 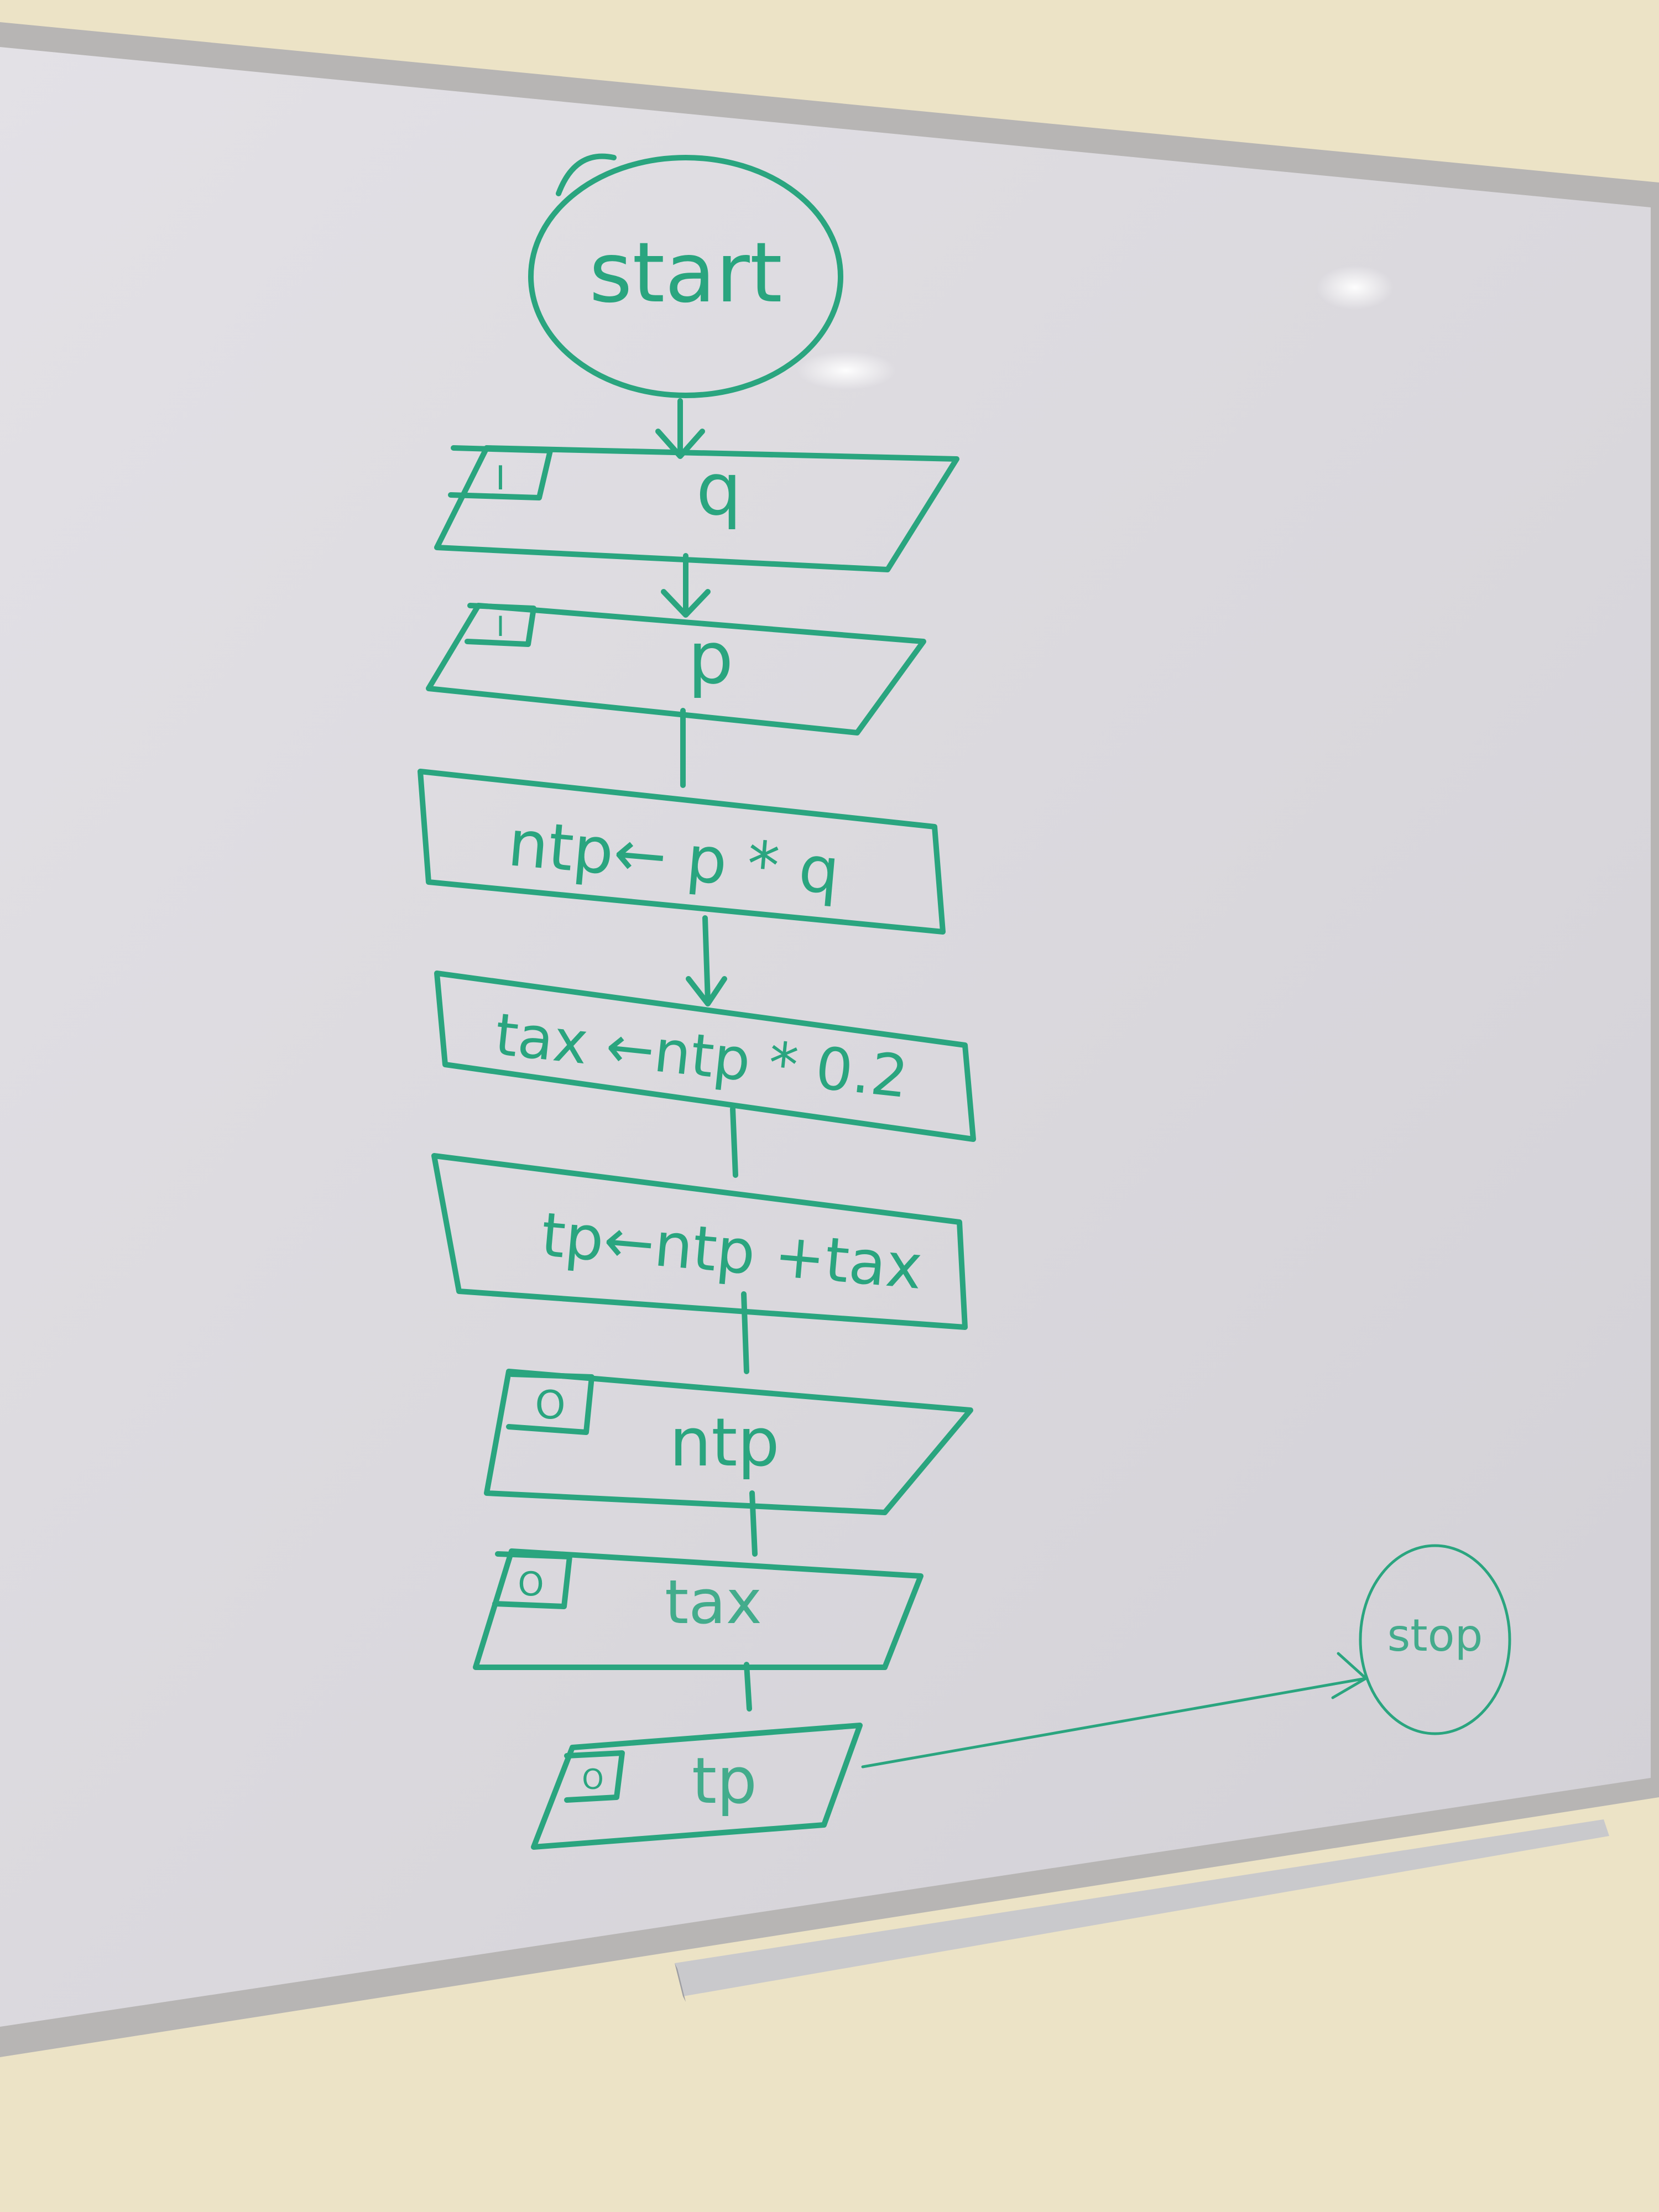 What do you see at coordinates (724, 1443) in the screenshot?
I see `step-text-ntp-output: ntp` at bounding box center [724, 1443].